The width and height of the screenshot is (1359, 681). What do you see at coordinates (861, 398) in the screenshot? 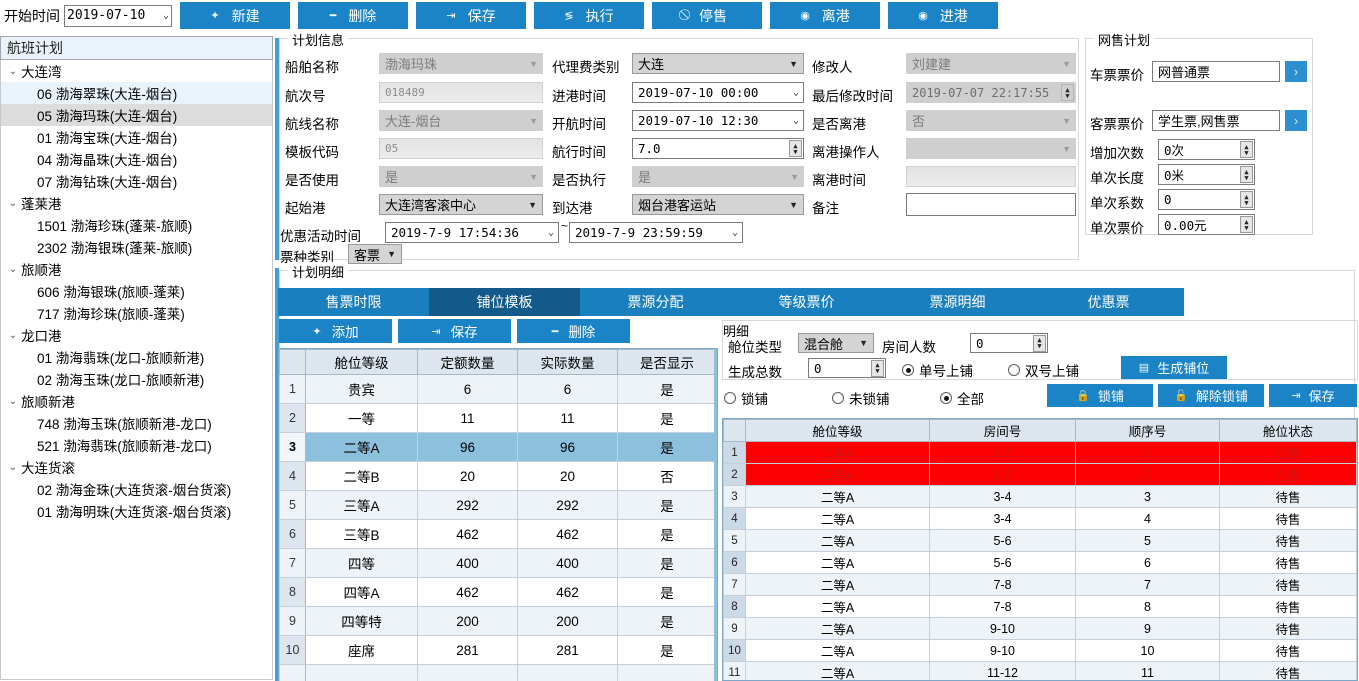
I see `filter-unlocked-radio: 未锁铺` at bounding box center [861, 398].